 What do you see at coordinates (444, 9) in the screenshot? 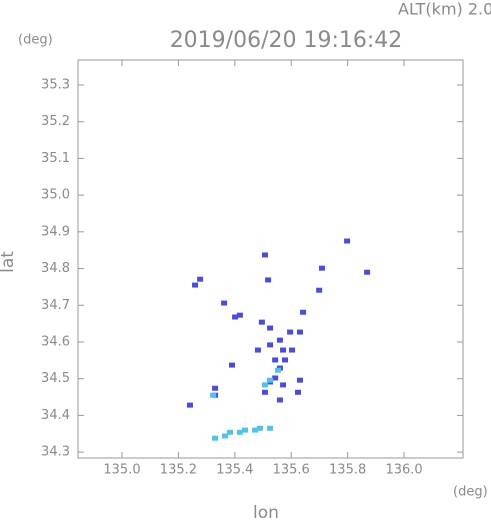
I see `chart-subtitle: ALT(km) 2.0` at bounding box center [444, 9].